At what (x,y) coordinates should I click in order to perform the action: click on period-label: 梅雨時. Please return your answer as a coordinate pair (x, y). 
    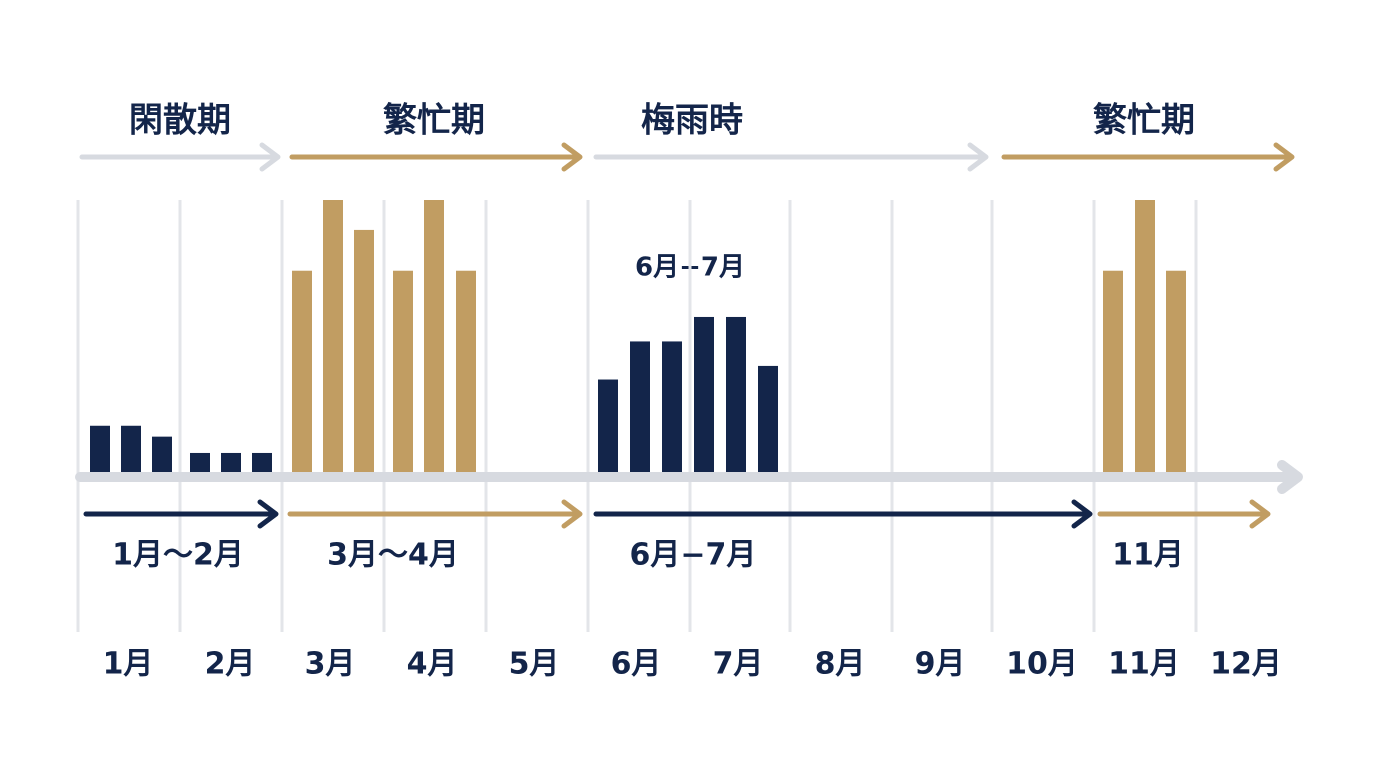
    Looking at the image, I should click on (692, 121).